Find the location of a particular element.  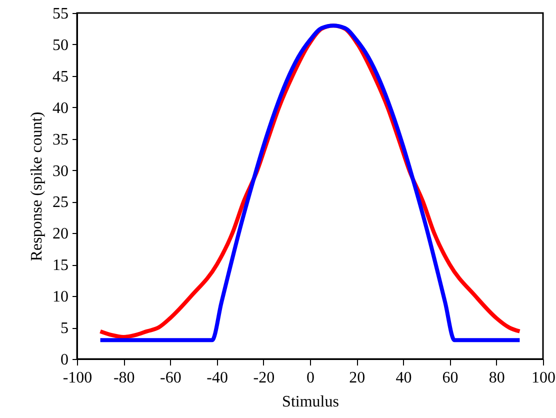

y-tick-label: 20 is located at coordinates (60, 234).